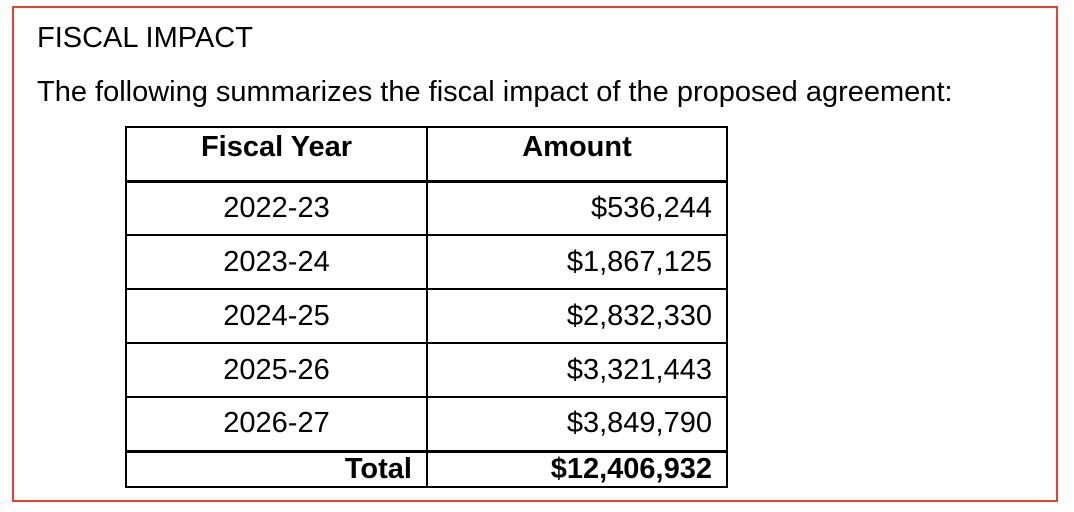 The height and width of the screenshot is (512, 1074). I want to click on table-row: 2024-25 $2,832,330, so click(426, 316).